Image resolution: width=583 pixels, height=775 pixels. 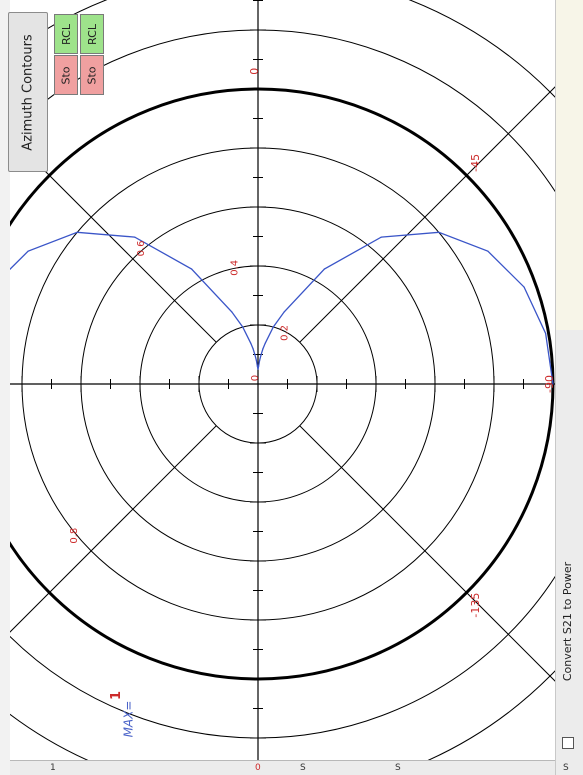 What do you see at coordinates (568, 743) in the screenshot?
I see `convert-s21-checkbox` at bounding box center [568, 743].